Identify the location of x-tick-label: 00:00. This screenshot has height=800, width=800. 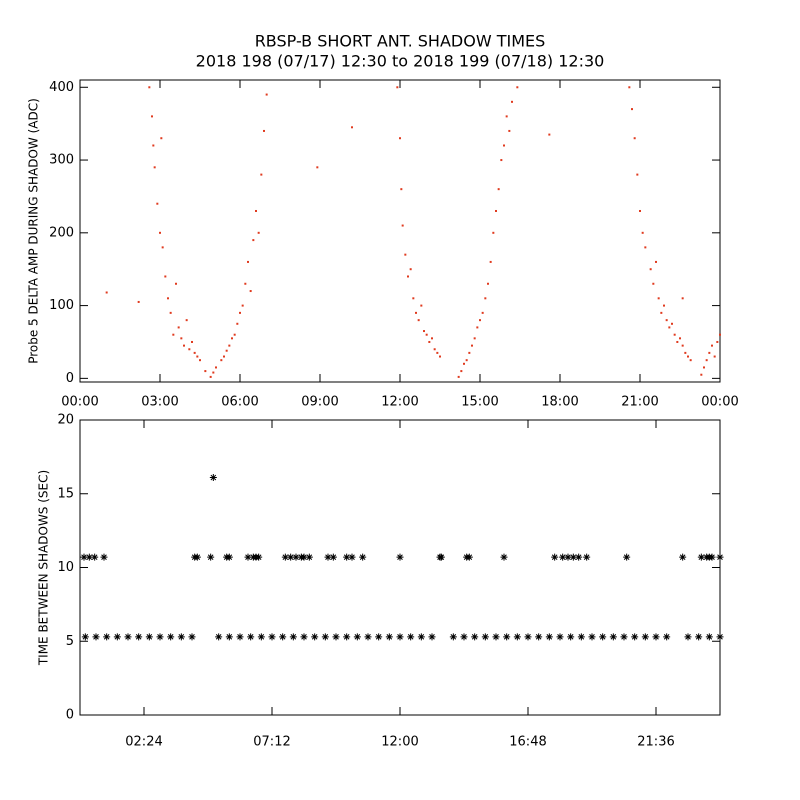
(79, 402).